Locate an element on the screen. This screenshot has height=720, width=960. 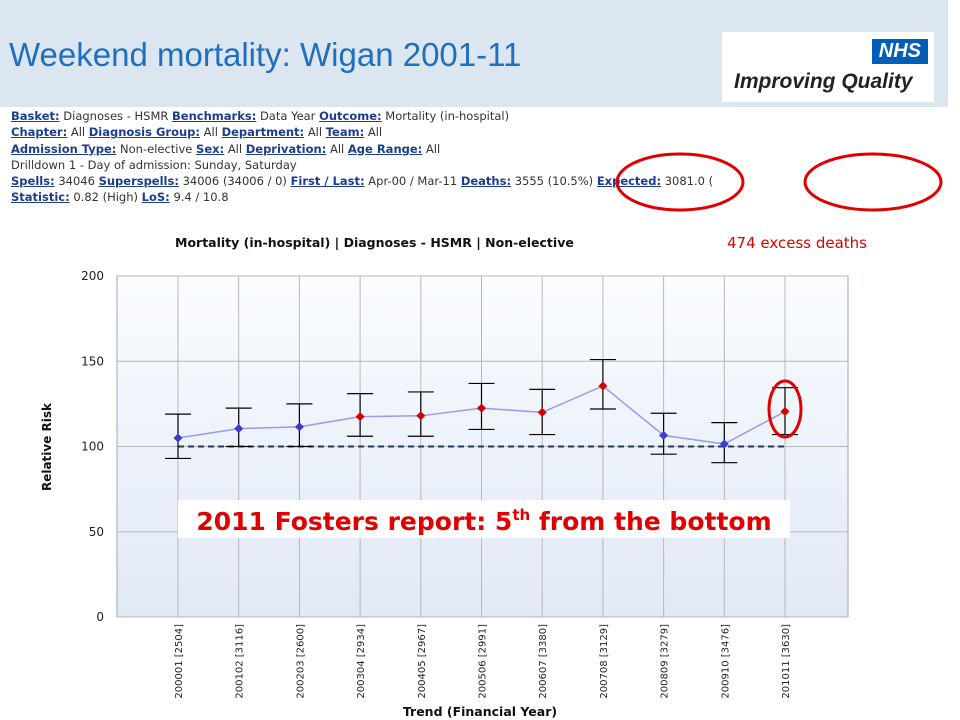
y-axis: 0 50 100 150 200 is located at coordinates (92, 446).